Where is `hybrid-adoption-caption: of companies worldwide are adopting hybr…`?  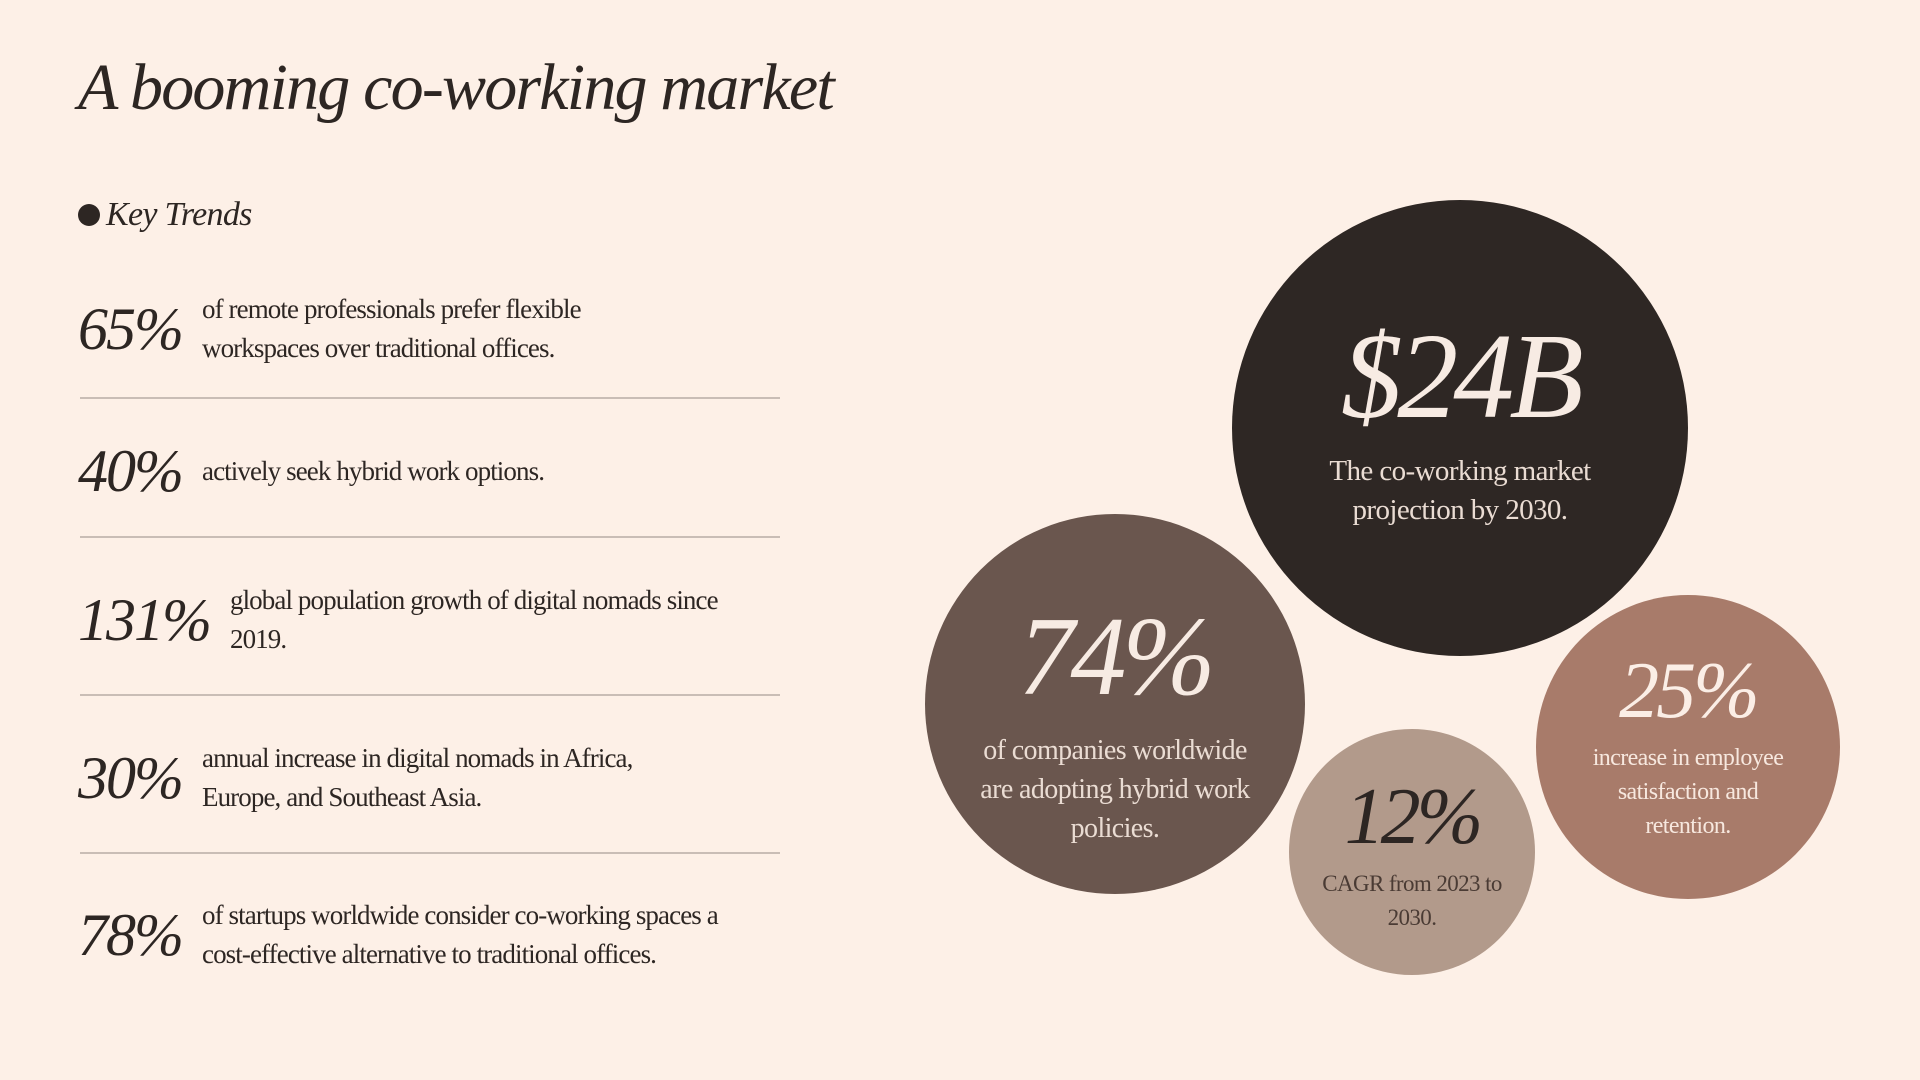
hybrid-adoption-caption: of companies worldwide are adopting hybr… is located at coordinates (1115, 789).